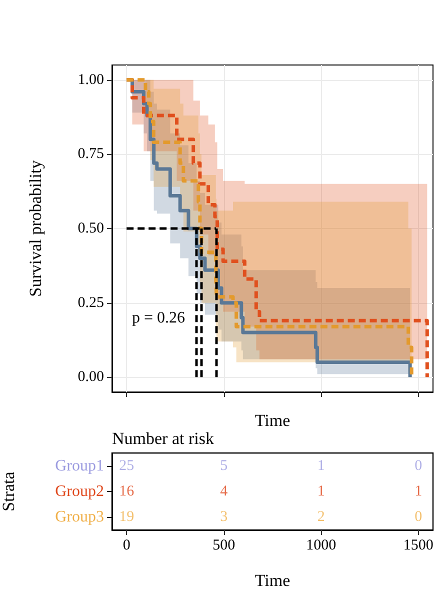 Image resolution: width=441 pixels, height=592 pixels. What do you see at coordinates (91, 377) in the screenshot?
I see `y-tick-label: 0.00` at bounding box center [91, 377].